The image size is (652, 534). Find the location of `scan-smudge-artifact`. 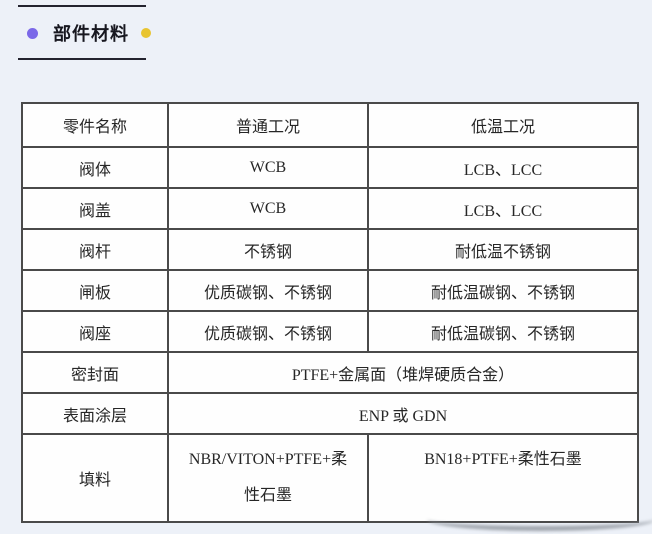

scan-smudge-artifact is located at coordinates (539, 519).